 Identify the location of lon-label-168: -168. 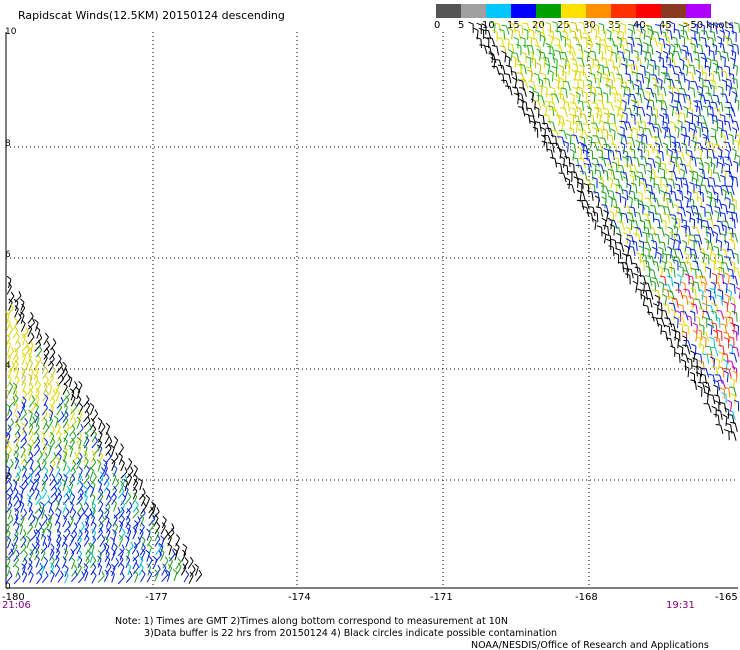
(586, 597).